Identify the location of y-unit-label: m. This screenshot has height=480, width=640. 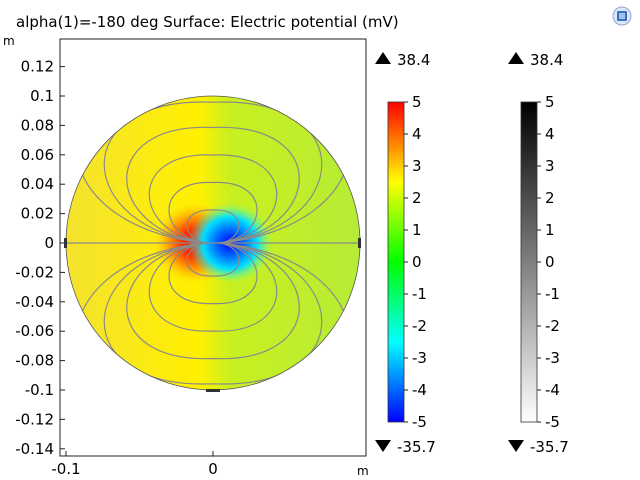
(9, 41).